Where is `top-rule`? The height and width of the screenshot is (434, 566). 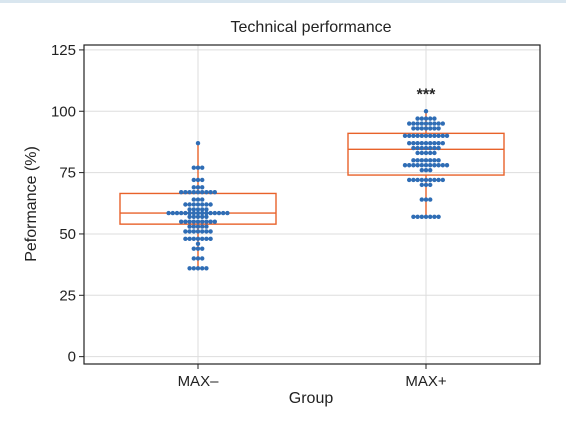
top-rule is located at coordinates (283, 1).